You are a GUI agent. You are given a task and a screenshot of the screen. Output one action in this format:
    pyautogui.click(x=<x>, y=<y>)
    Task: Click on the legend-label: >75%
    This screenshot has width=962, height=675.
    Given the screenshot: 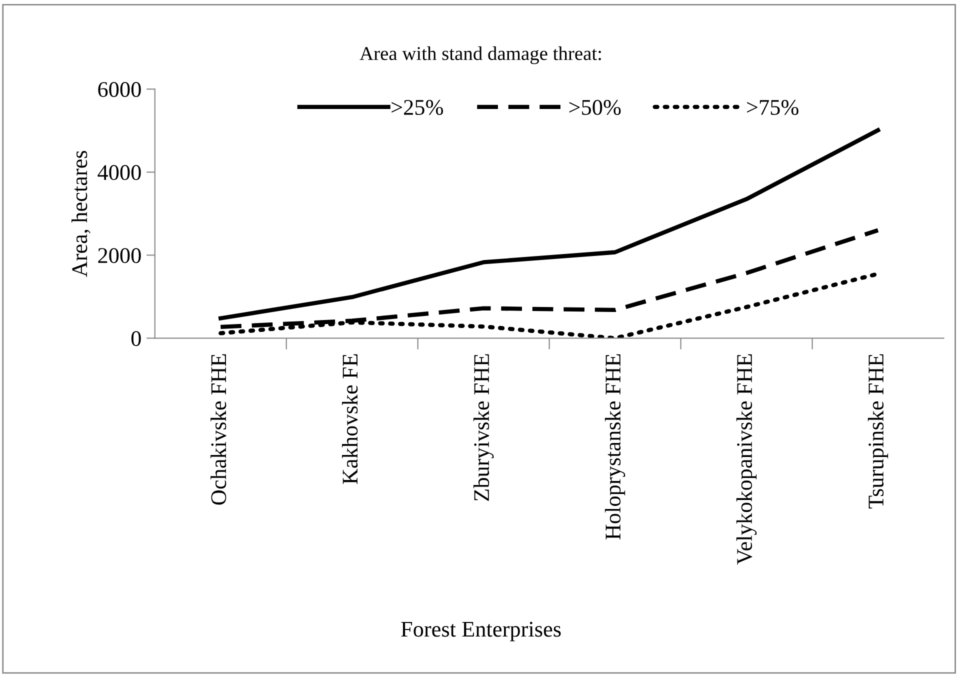 What is the action you would take?
    pyautogui.click(x=772, y=107)
    